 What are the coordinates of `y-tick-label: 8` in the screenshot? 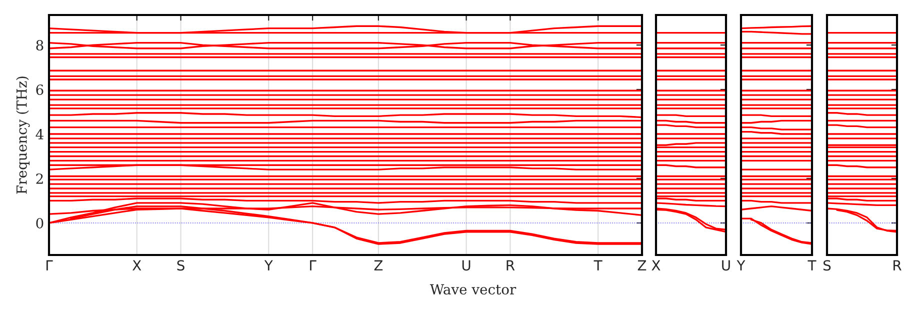 It's located at (40, 45).